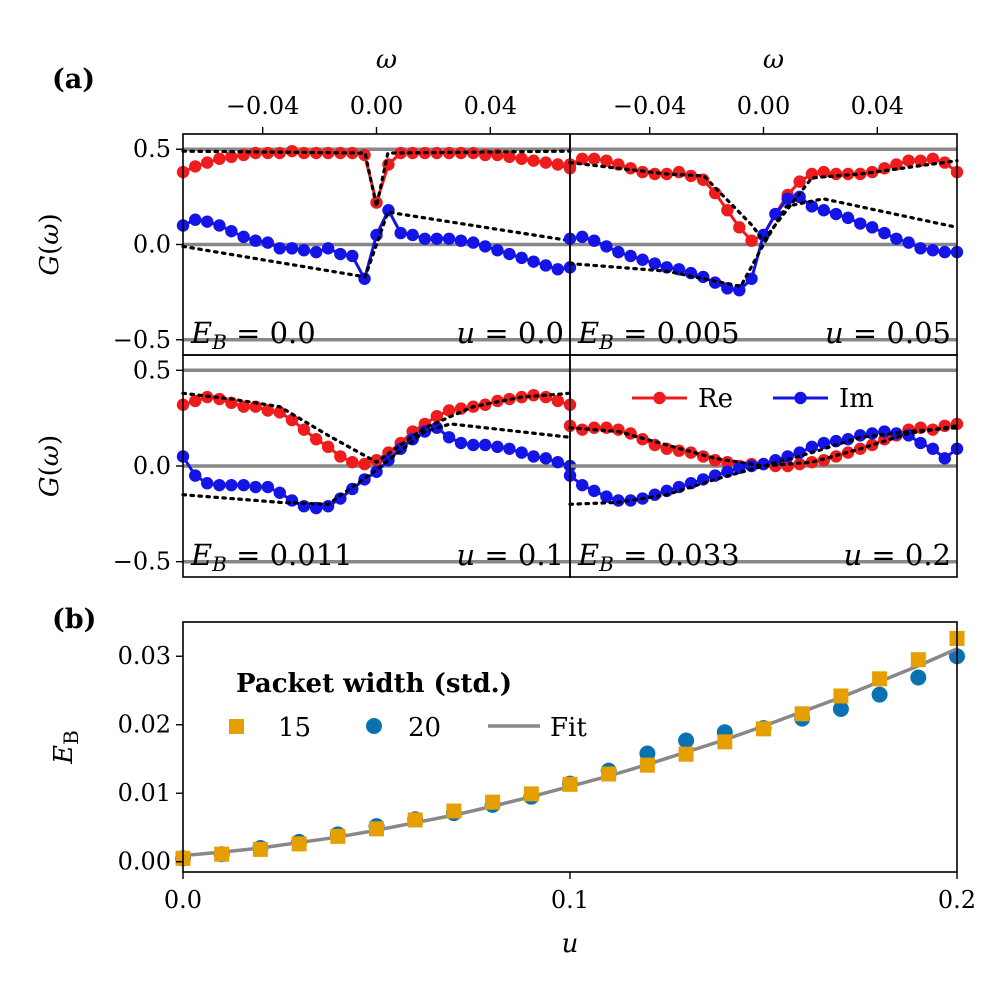  Describe the element at coordinates (568, 728) in the screenshot. I see `legend-fit-label: Fit` at that location.